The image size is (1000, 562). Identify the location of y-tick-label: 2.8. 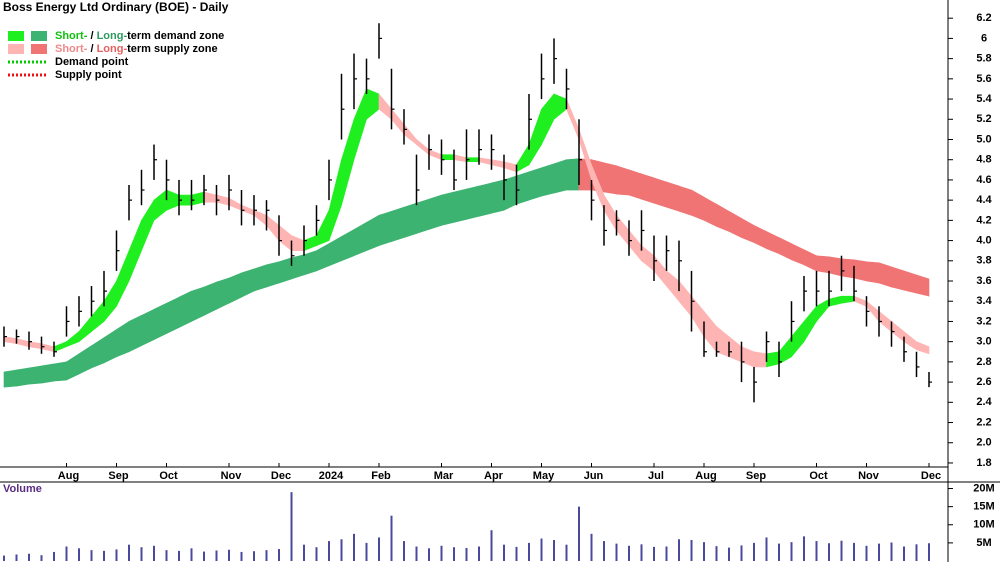
(983, 362).